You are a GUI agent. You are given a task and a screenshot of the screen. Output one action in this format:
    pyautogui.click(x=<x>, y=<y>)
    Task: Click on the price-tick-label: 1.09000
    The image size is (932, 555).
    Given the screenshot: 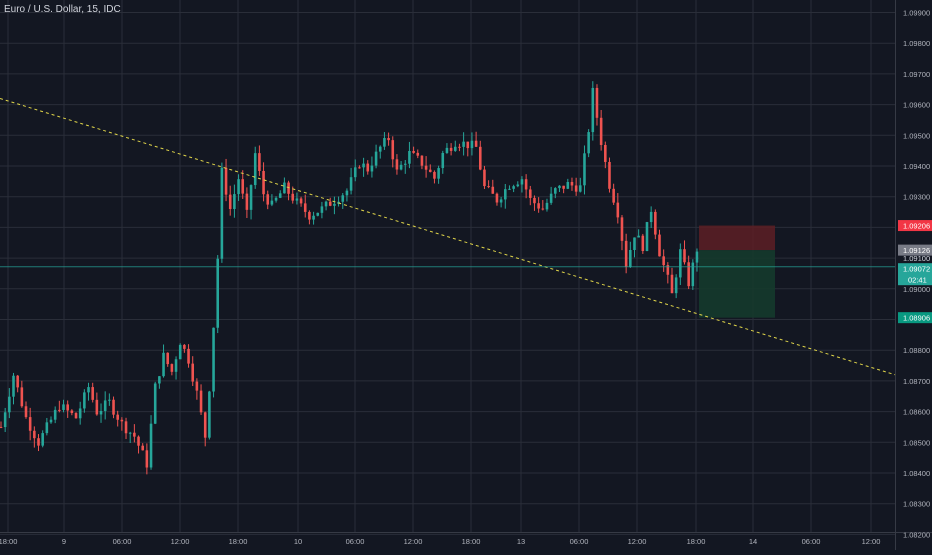 What is the action you would take?
    pyautogui.click(x=916, y=289)
    